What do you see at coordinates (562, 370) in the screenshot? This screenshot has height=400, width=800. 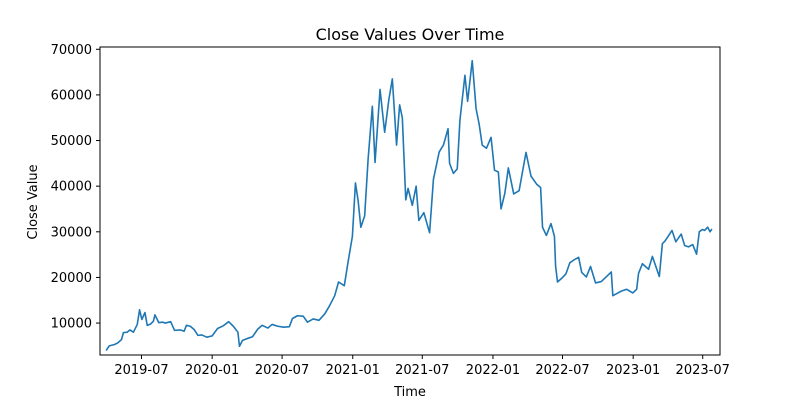 I see `x-tick-label: 2022-07` at bounding box center [562, 370].